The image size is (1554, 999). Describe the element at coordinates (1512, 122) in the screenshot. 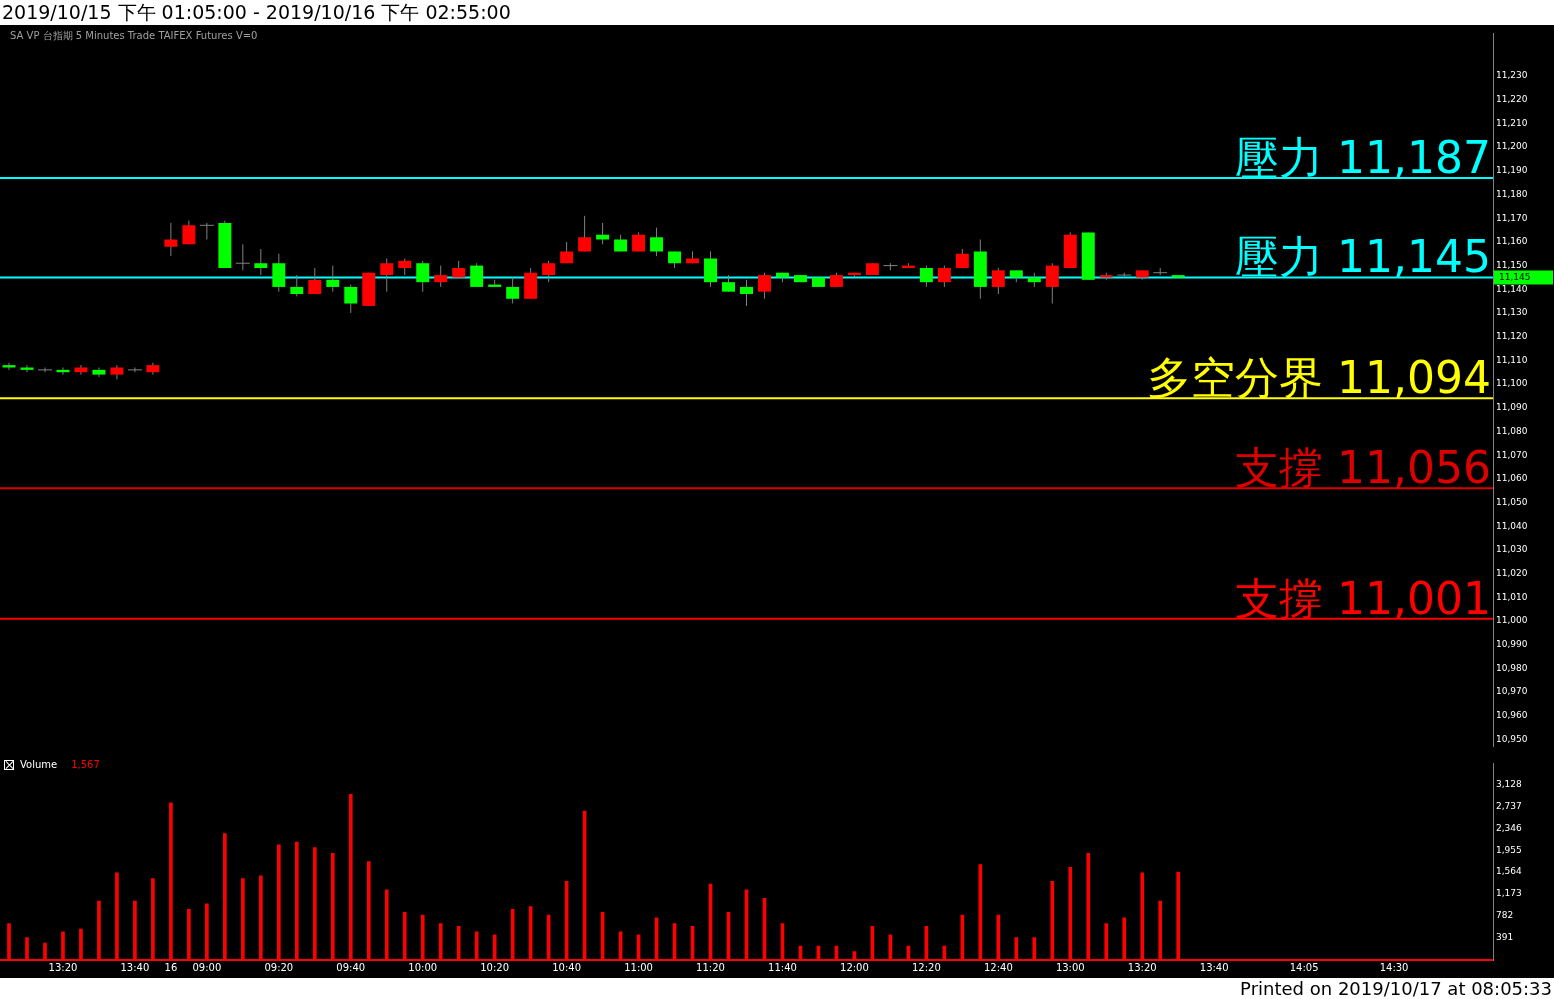

I see `y-tick-label: 11,210` at that location.